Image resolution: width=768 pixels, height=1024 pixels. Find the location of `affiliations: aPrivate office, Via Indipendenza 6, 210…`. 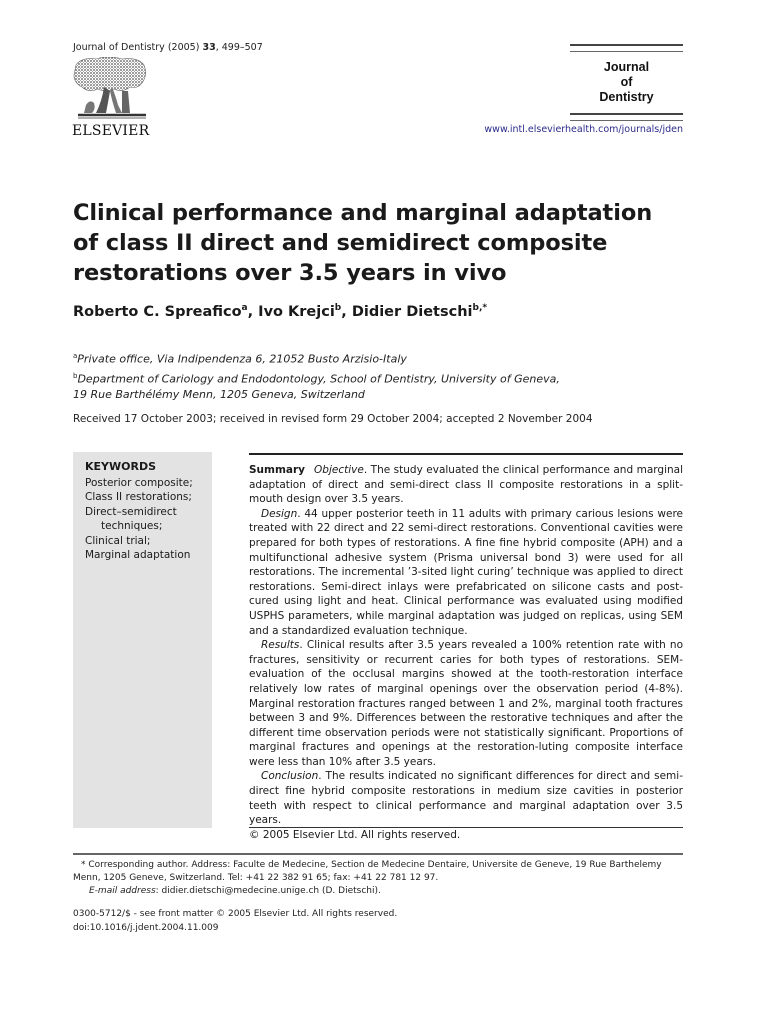

affiliations: aPrivate office, Via Indipendenza 6, 210… is located at coordinates (316, 375).